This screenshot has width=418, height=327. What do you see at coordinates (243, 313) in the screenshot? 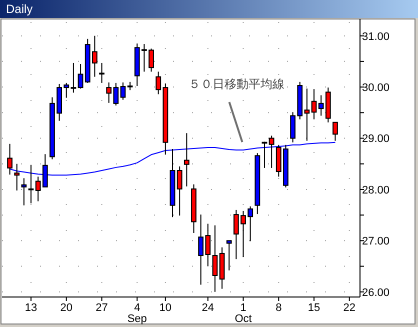
I see `x-tick-label: 1 Oct` at bounding box center [243, 313].